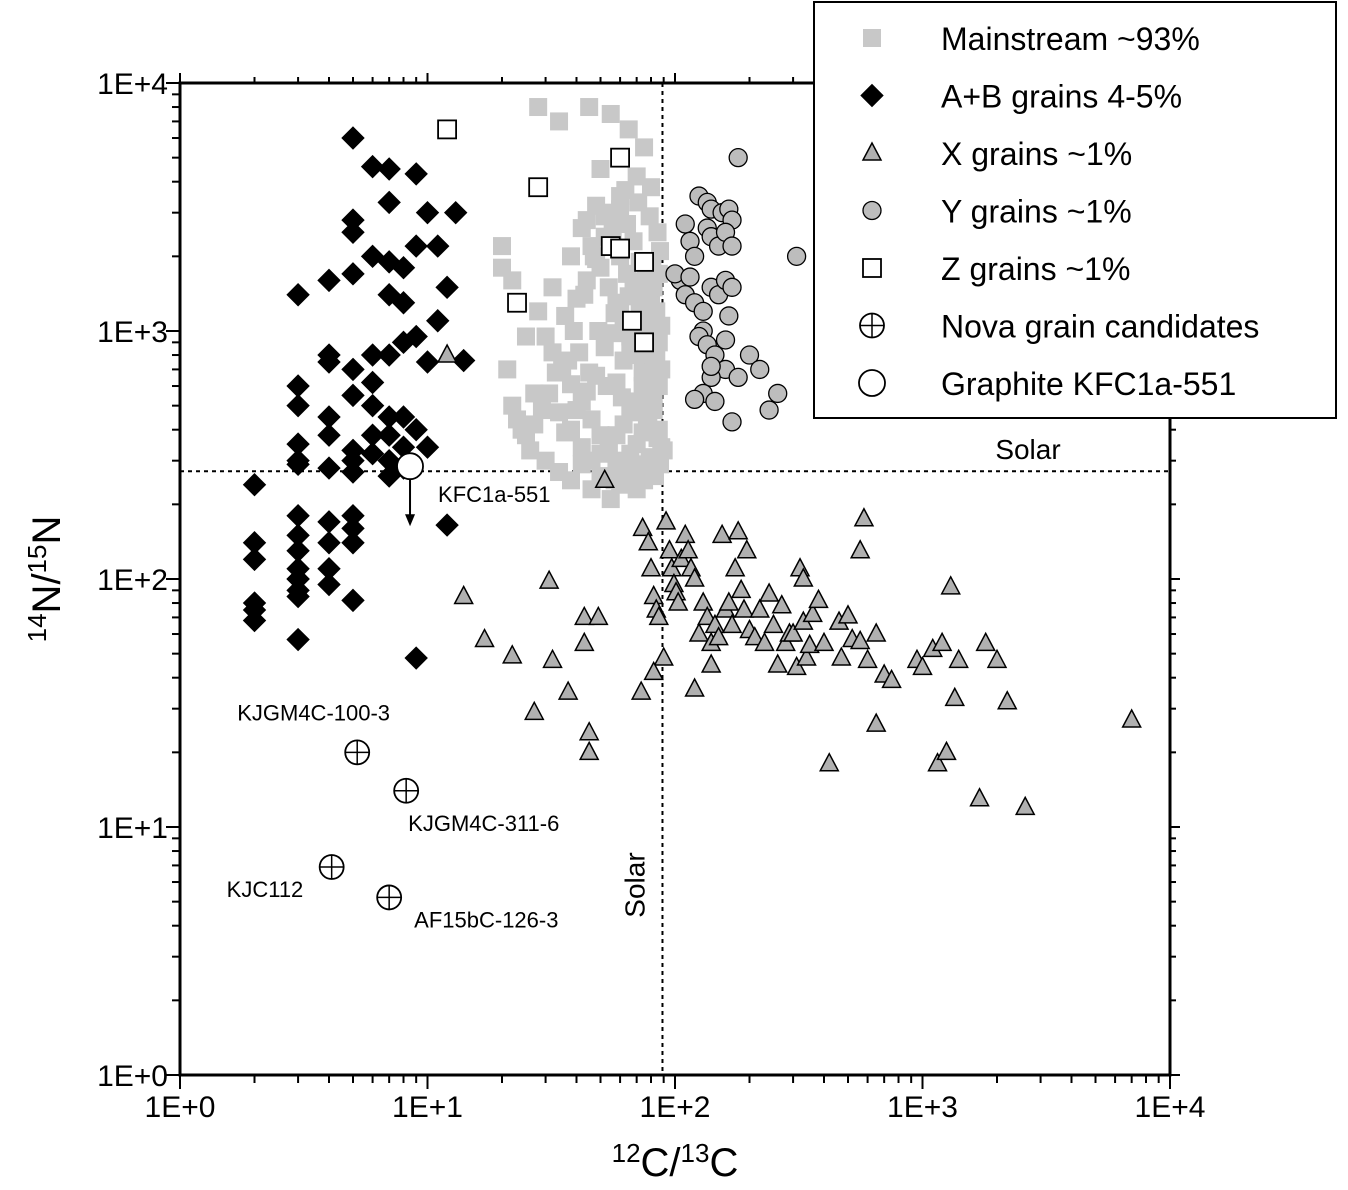 The image size is (1348, 1190). I want to click on point-annotation: KJC112, so click(265, 889).